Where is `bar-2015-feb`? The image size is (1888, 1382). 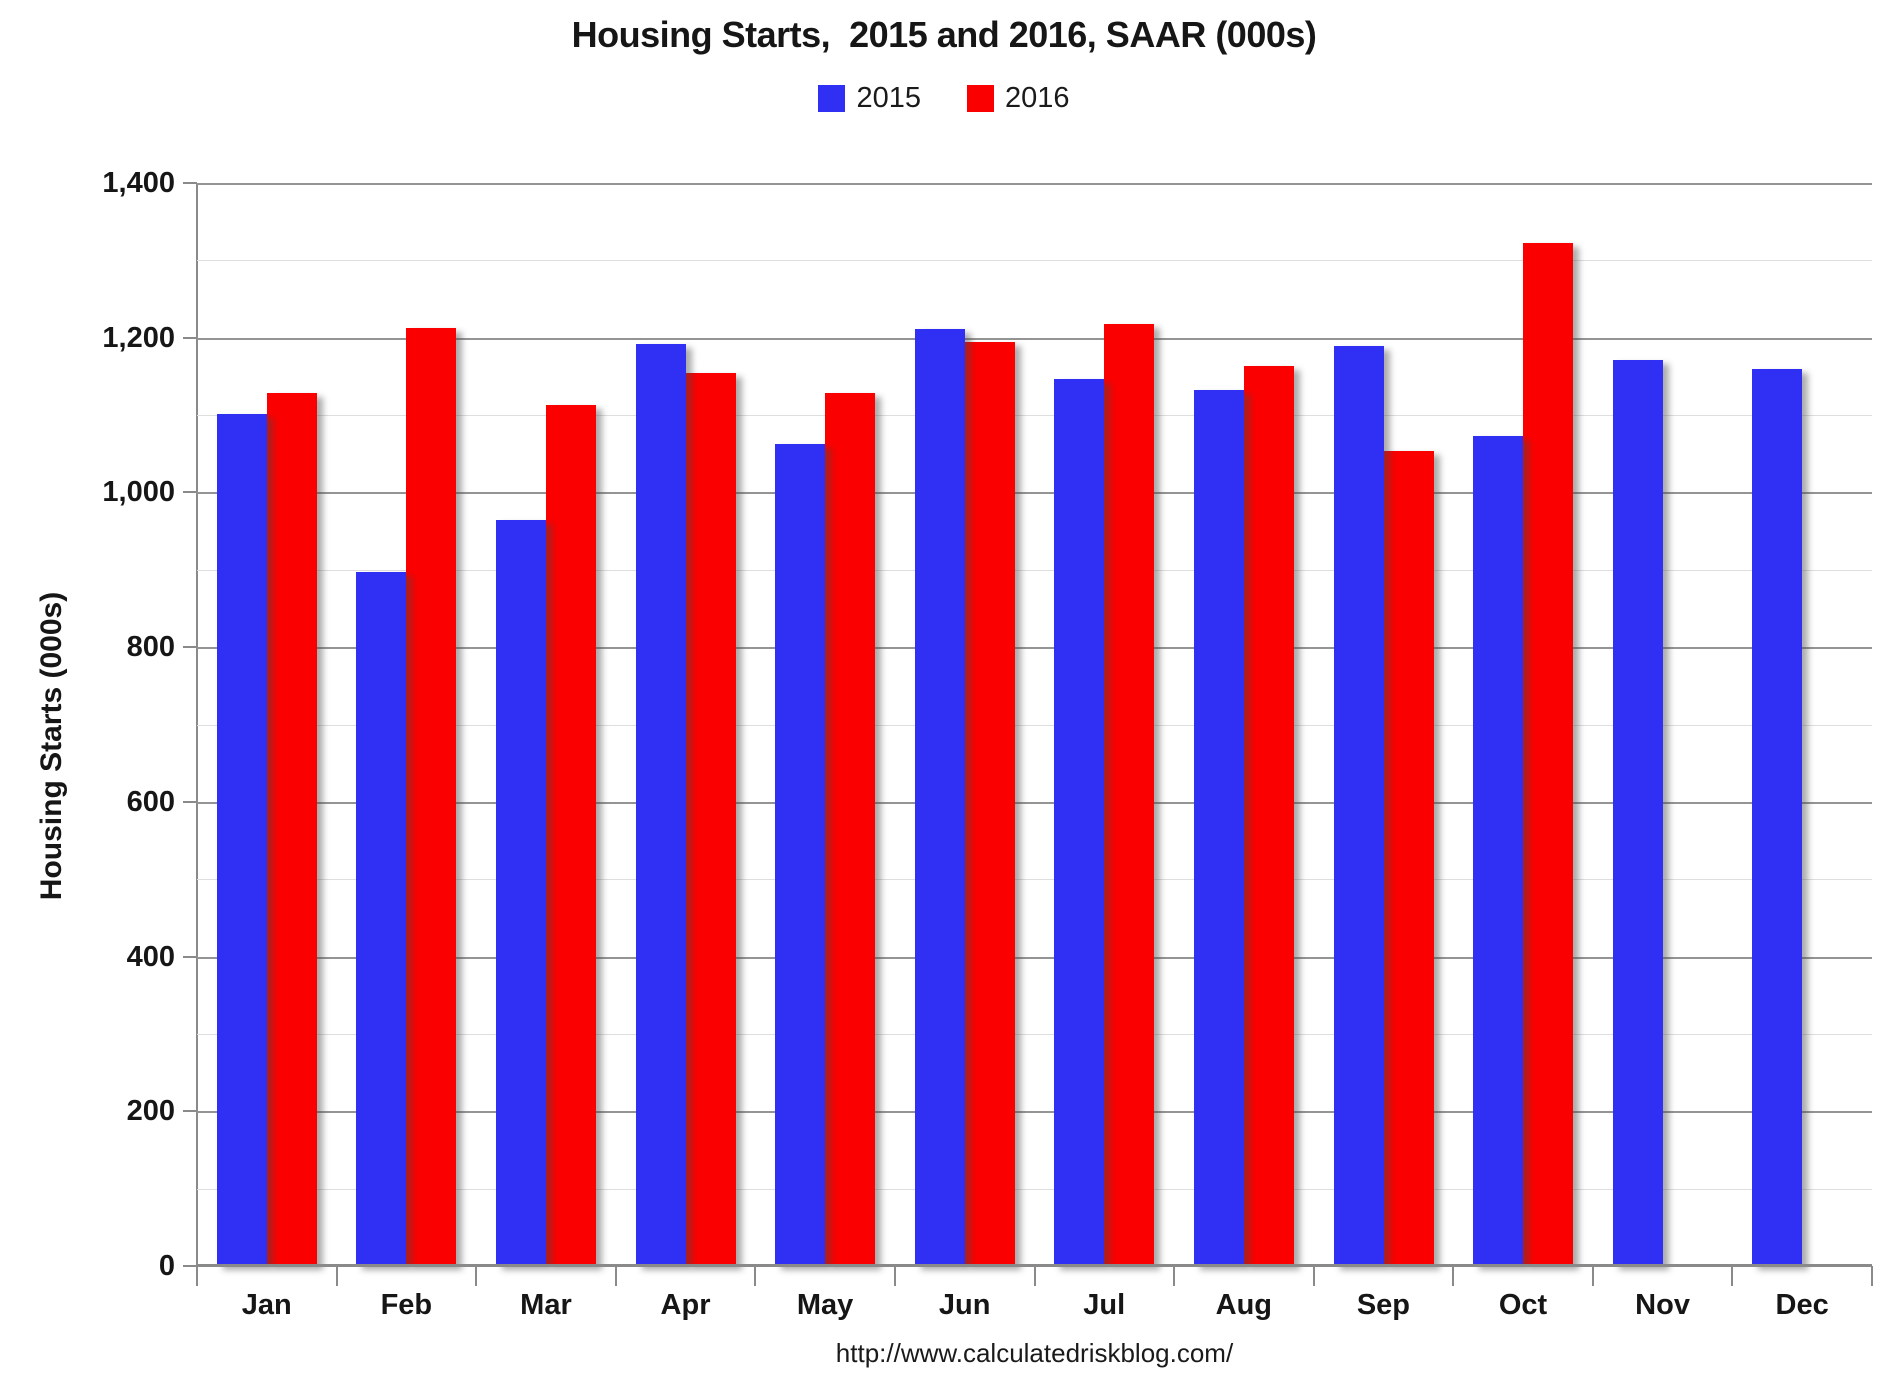
bar-2015-feb is located at coordinates (381, 919).